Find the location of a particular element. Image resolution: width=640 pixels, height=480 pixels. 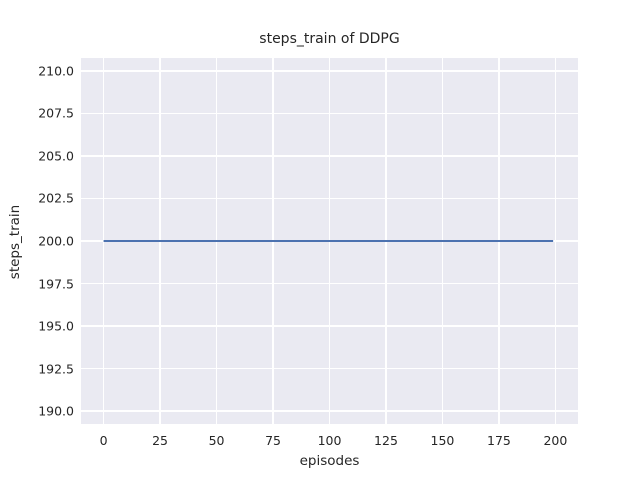

x-tick-label: 125 is located at coordinates (386, 440).